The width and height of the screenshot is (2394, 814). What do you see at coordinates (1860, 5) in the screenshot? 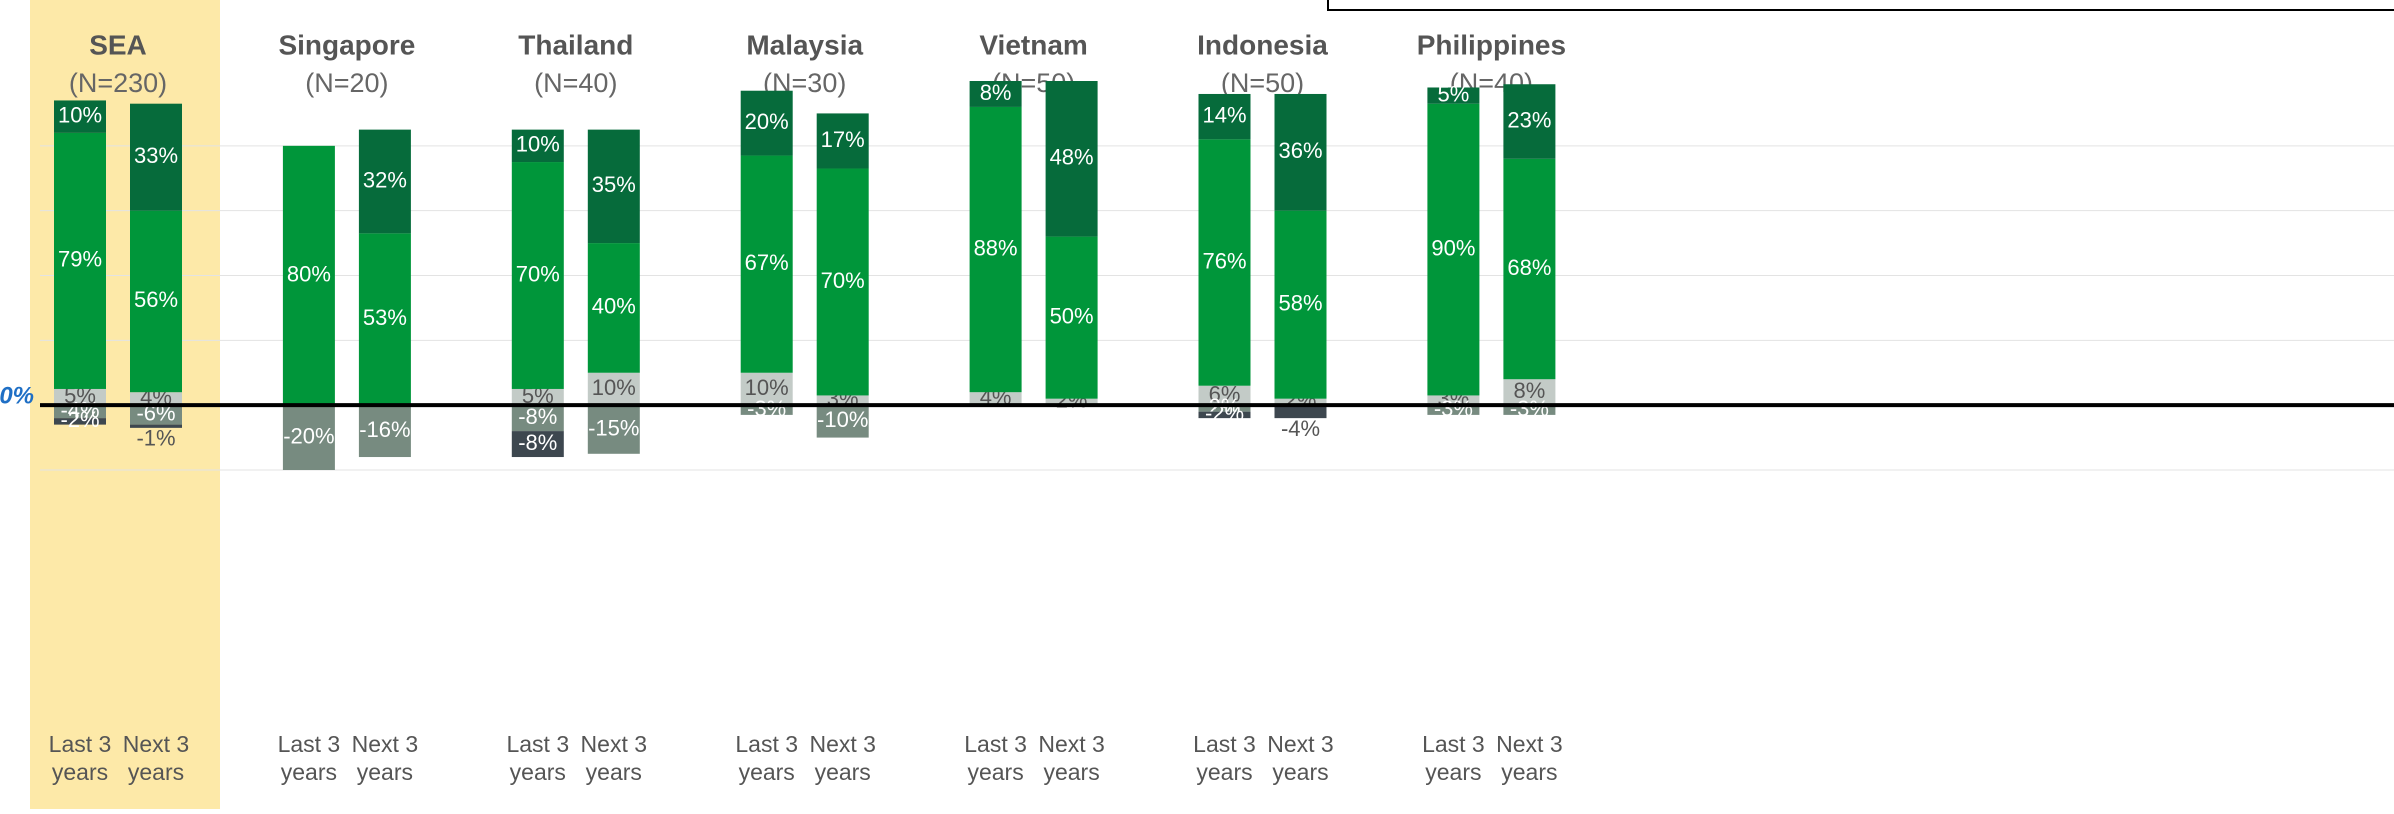
I see `legend-frame` at bounding box center [1860, 5].